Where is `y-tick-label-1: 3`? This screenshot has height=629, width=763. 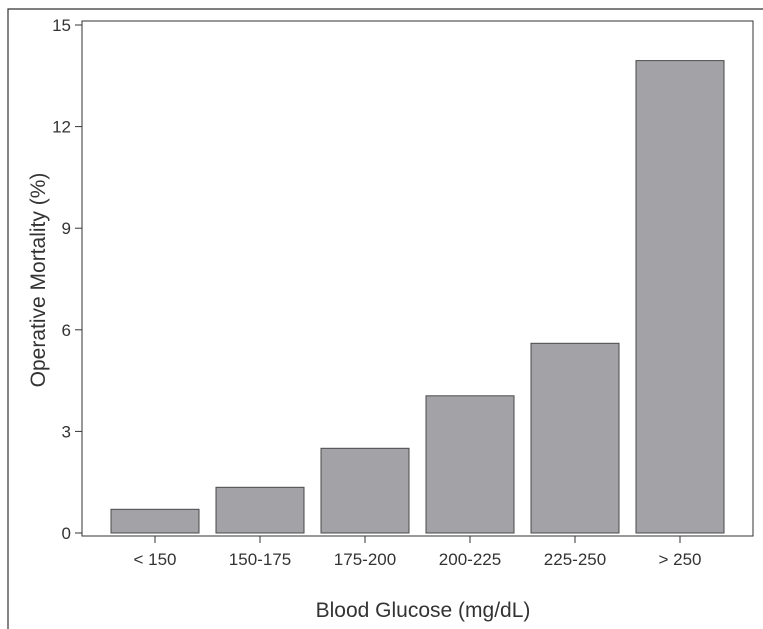 y-tick-label-1: 3 is located at coordinates (66, 431).